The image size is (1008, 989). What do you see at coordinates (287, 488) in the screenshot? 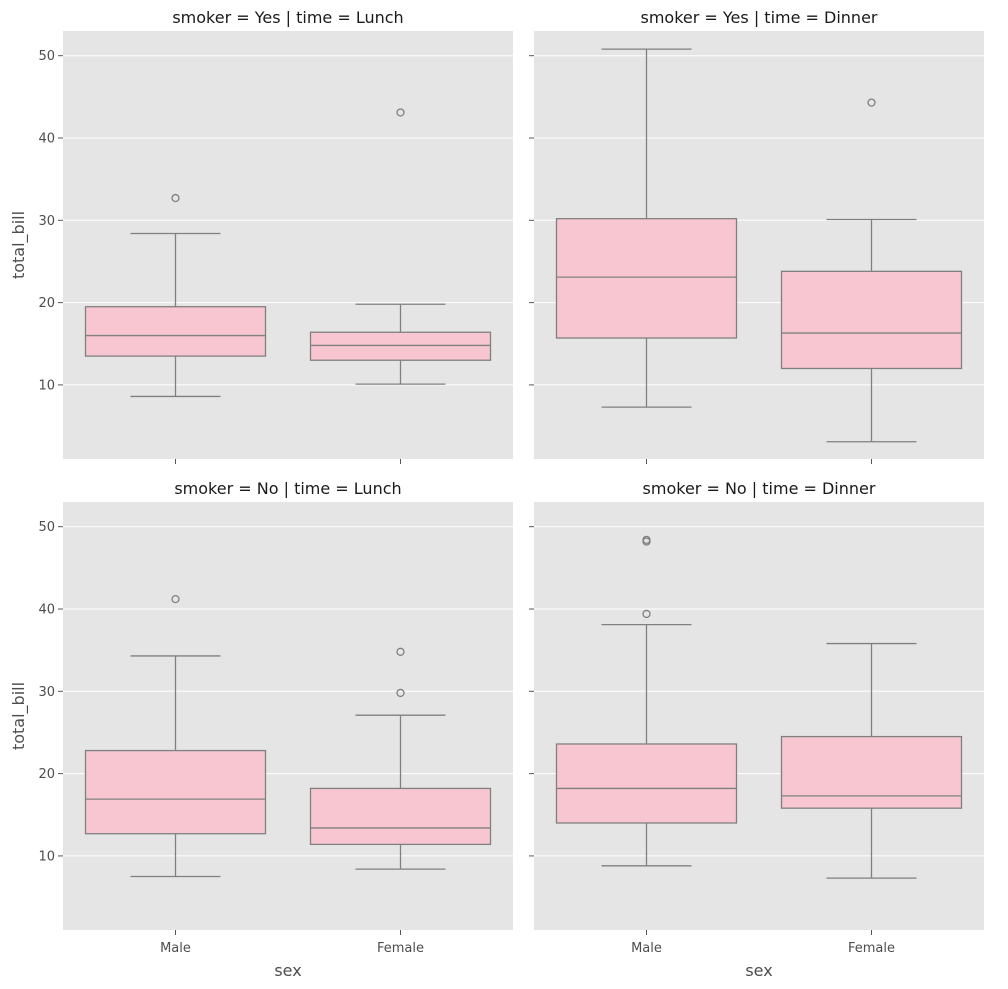
I see `panel-title: smoker = No | time = Lunch` at bounding box center [287, 488].